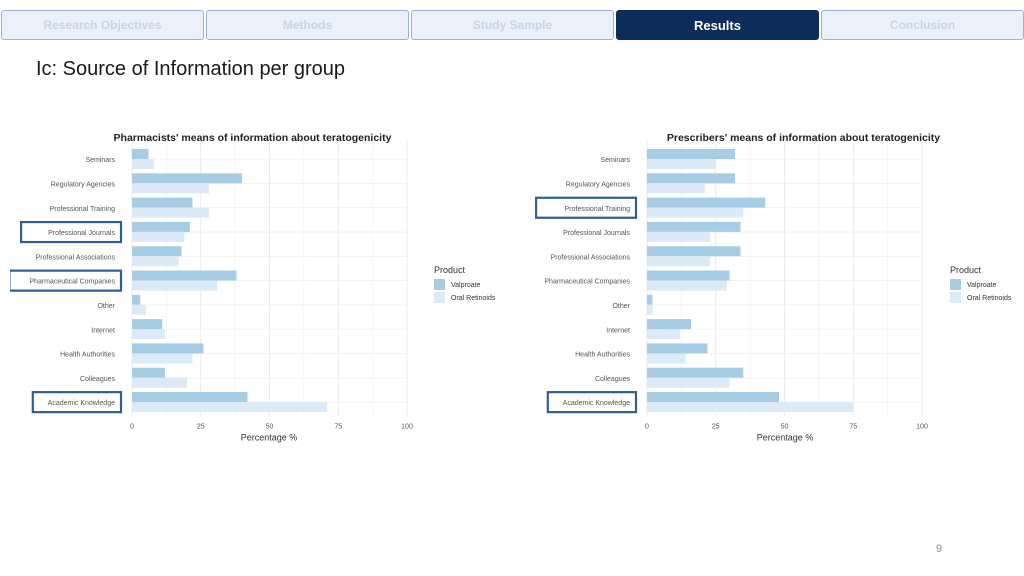 The width and height of the screenshot is (1024, 576). What do you see at coordinates (687, 285) in the screenshot?
I see `chart-1-bar-oral-retinoids-pharmaceutical-companies` at bounding box center [687, 285].